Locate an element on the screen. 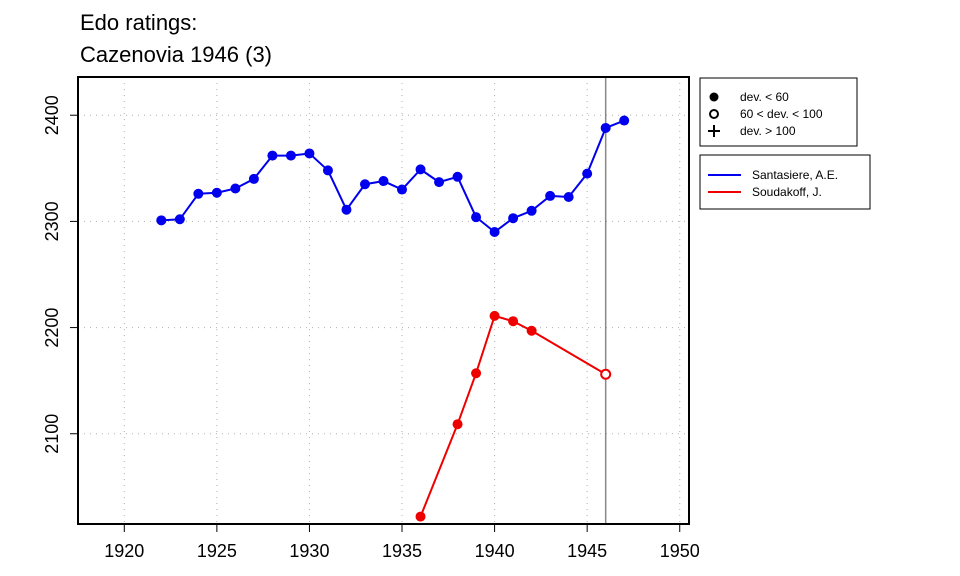  x-tick-label: 1940 is located at coordinates (495, 551).